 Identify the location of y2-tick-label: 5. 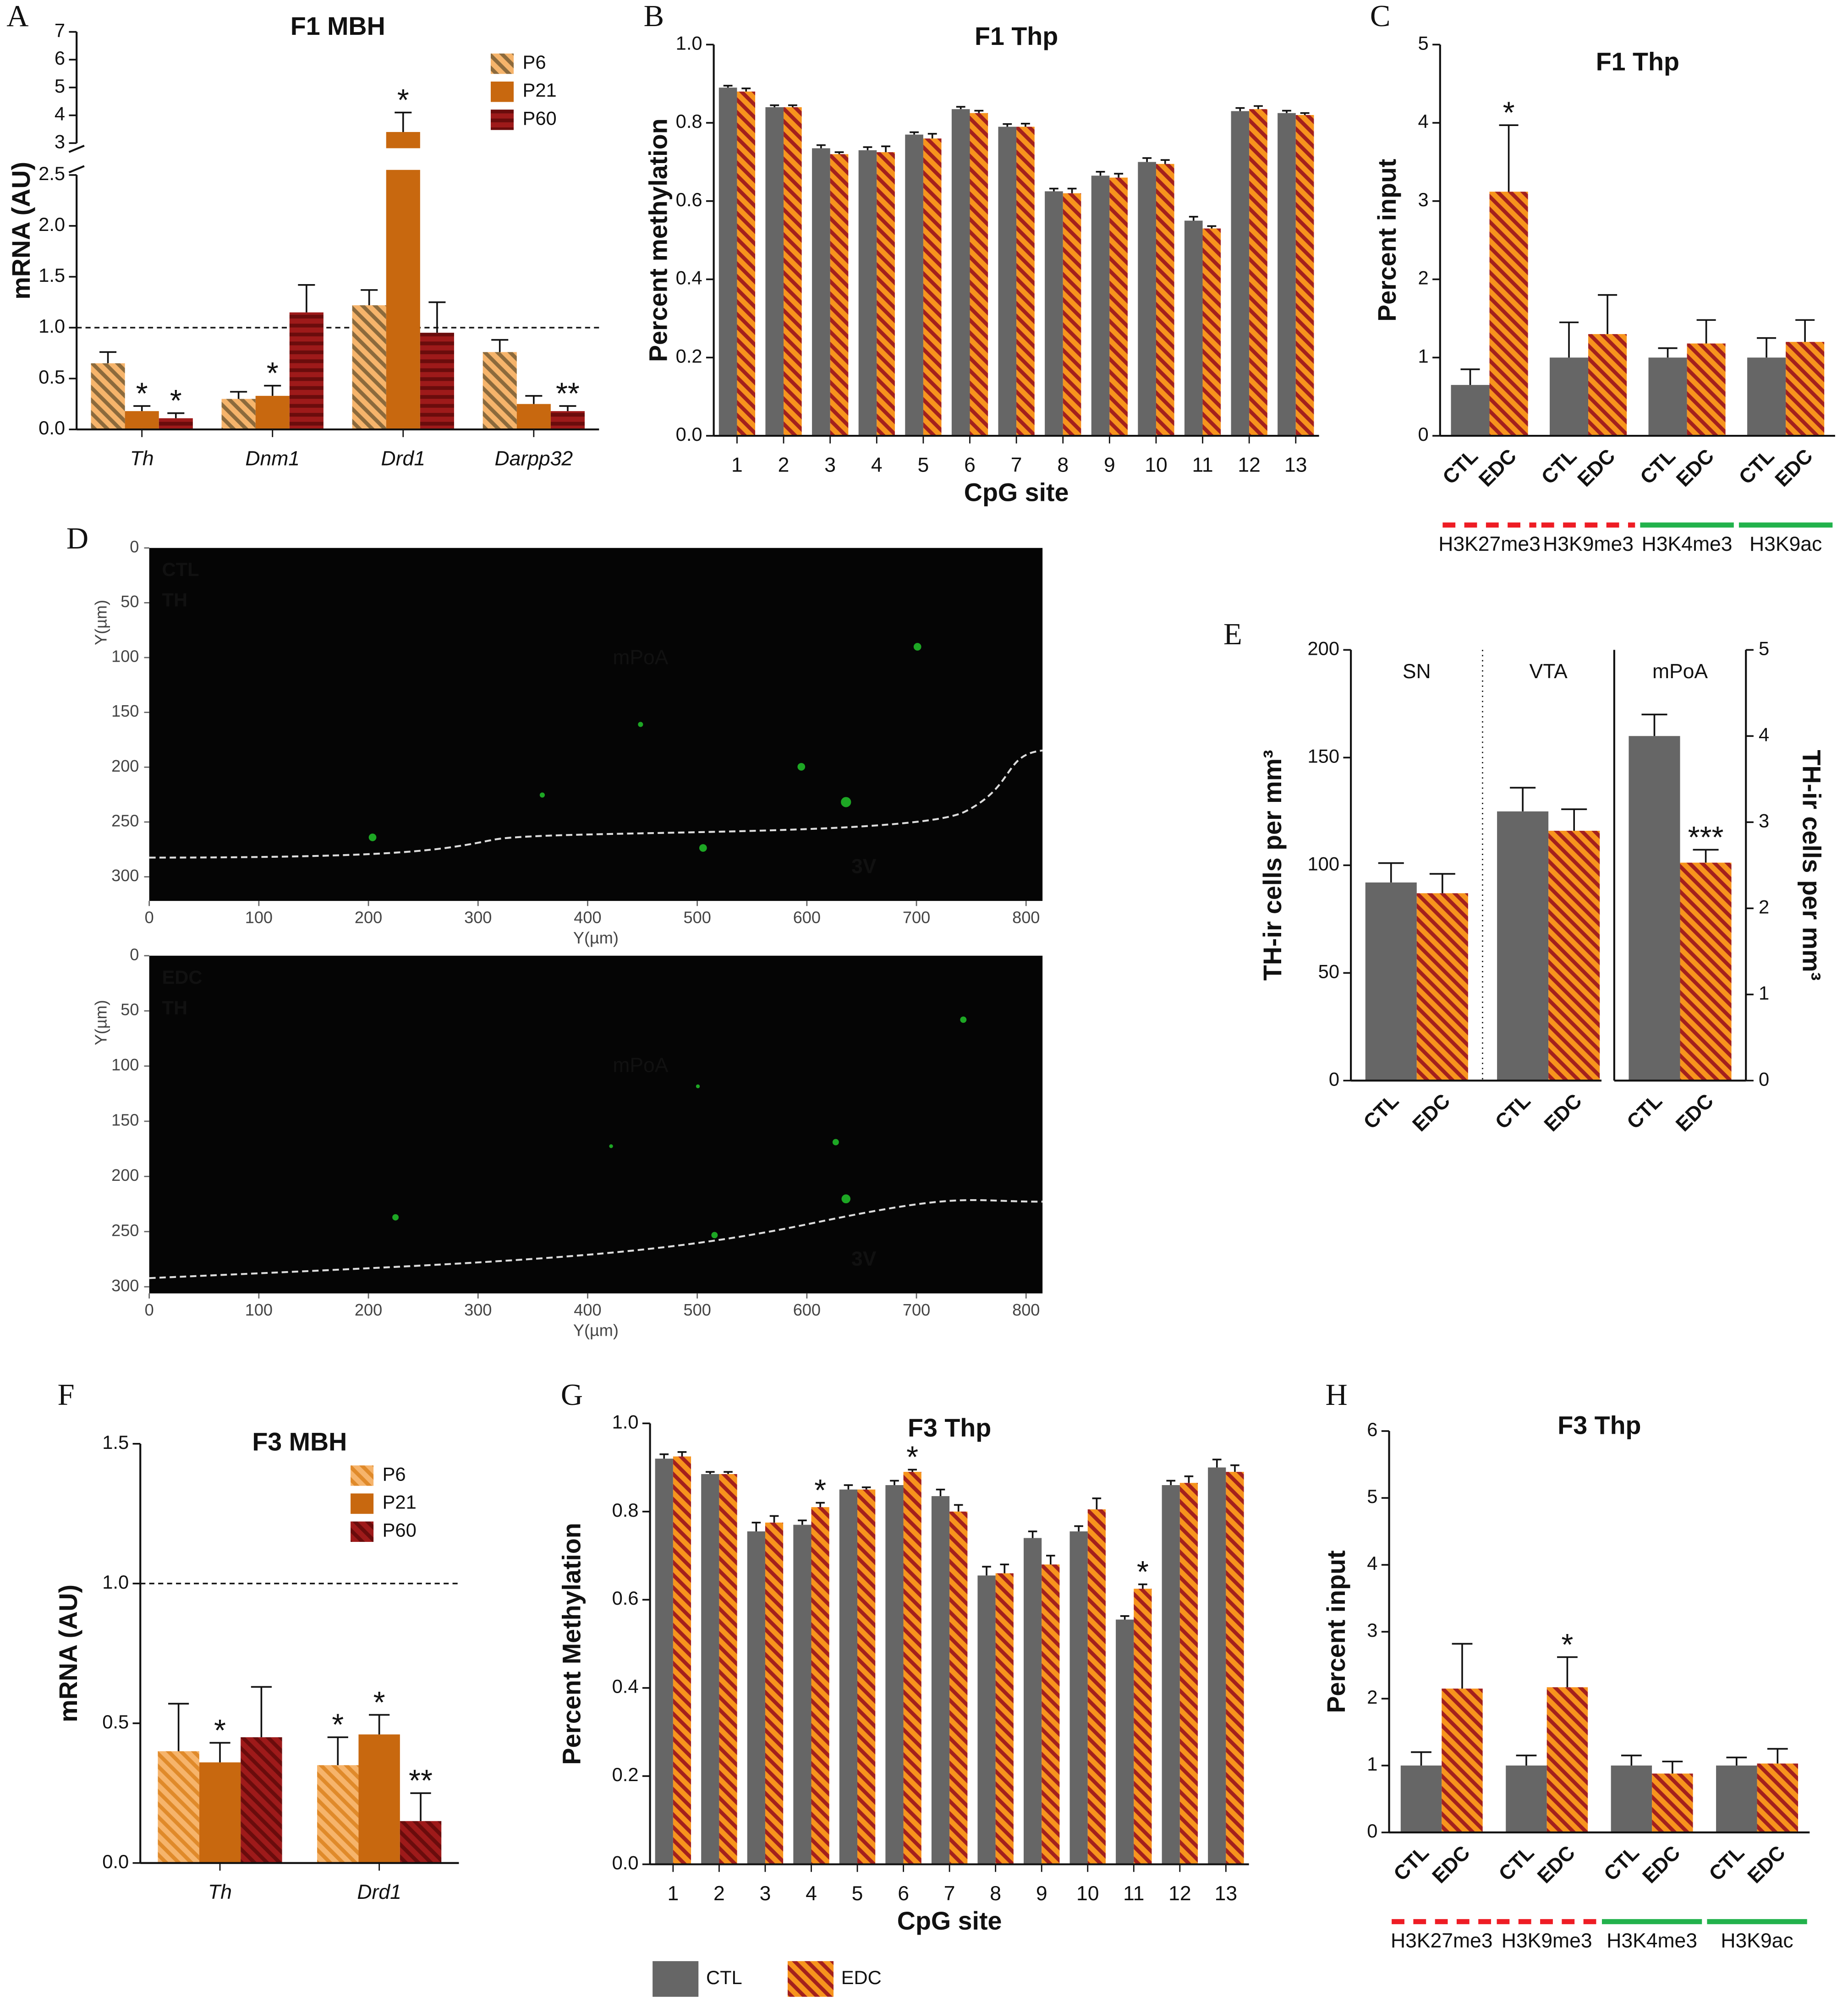
(1764, 648).